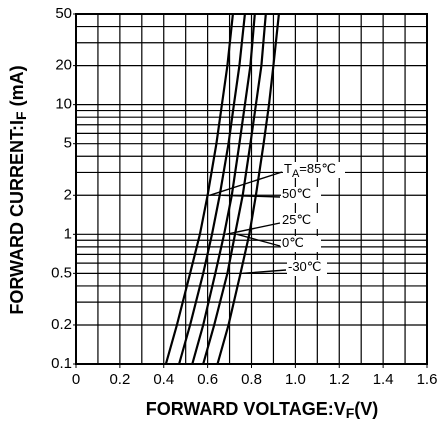 Image resolution: width=448 pixels, height=426 pixels. What do you see at coordinates (350, 413) in the screenshot?
I see `x-title-sub: F` at bounding box center [350, 413].